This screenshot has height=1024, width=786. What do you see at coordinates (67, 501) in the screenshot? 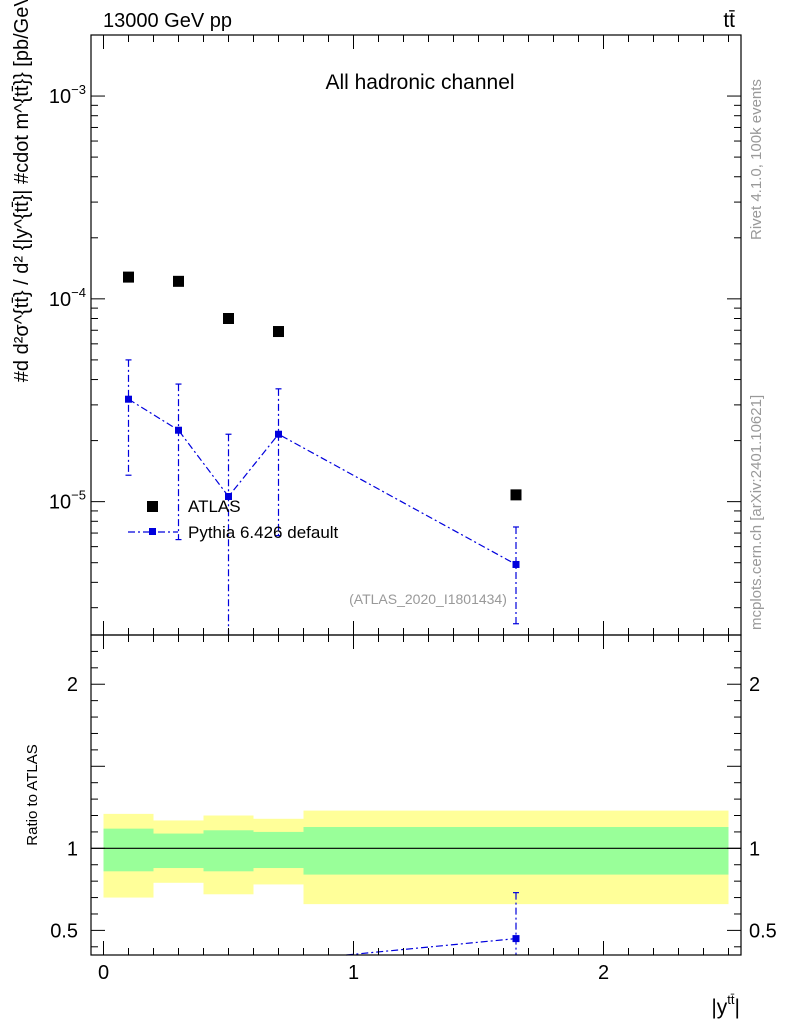
I see `y-tick-label: 10⁻⁵` at bounding box center [67, 501].